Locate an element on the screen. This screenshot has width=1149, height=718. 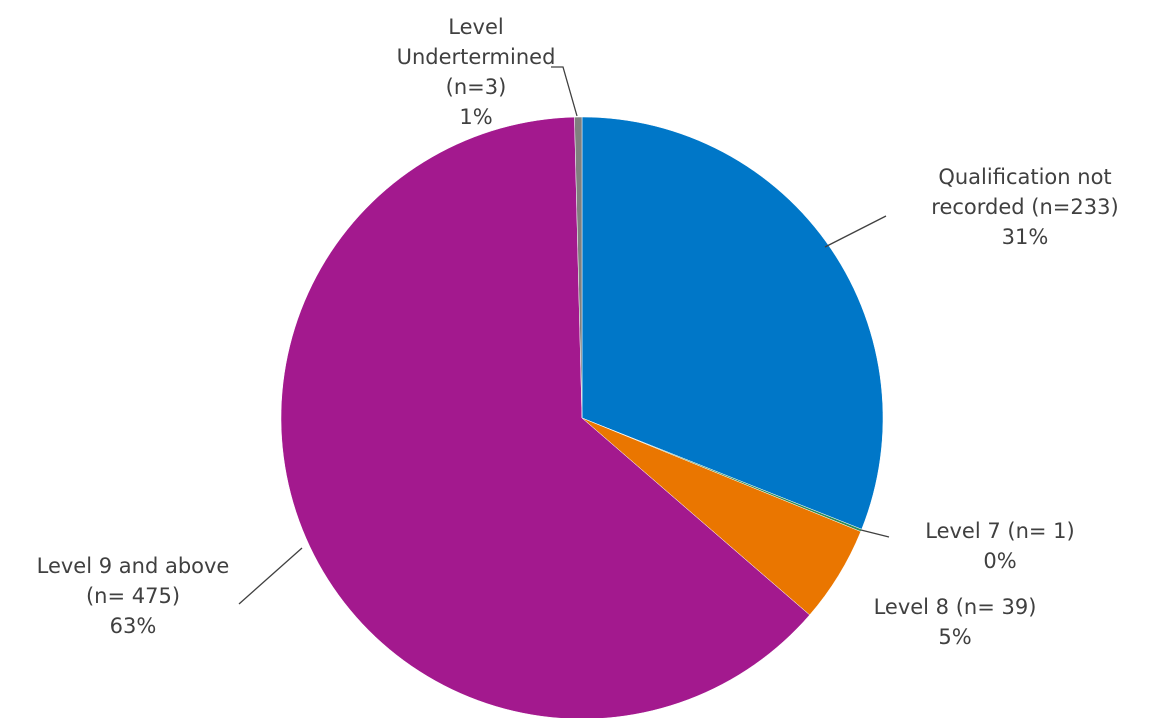
slice-label-line: recorded (n=233) is located at coordinates (1024, 207).